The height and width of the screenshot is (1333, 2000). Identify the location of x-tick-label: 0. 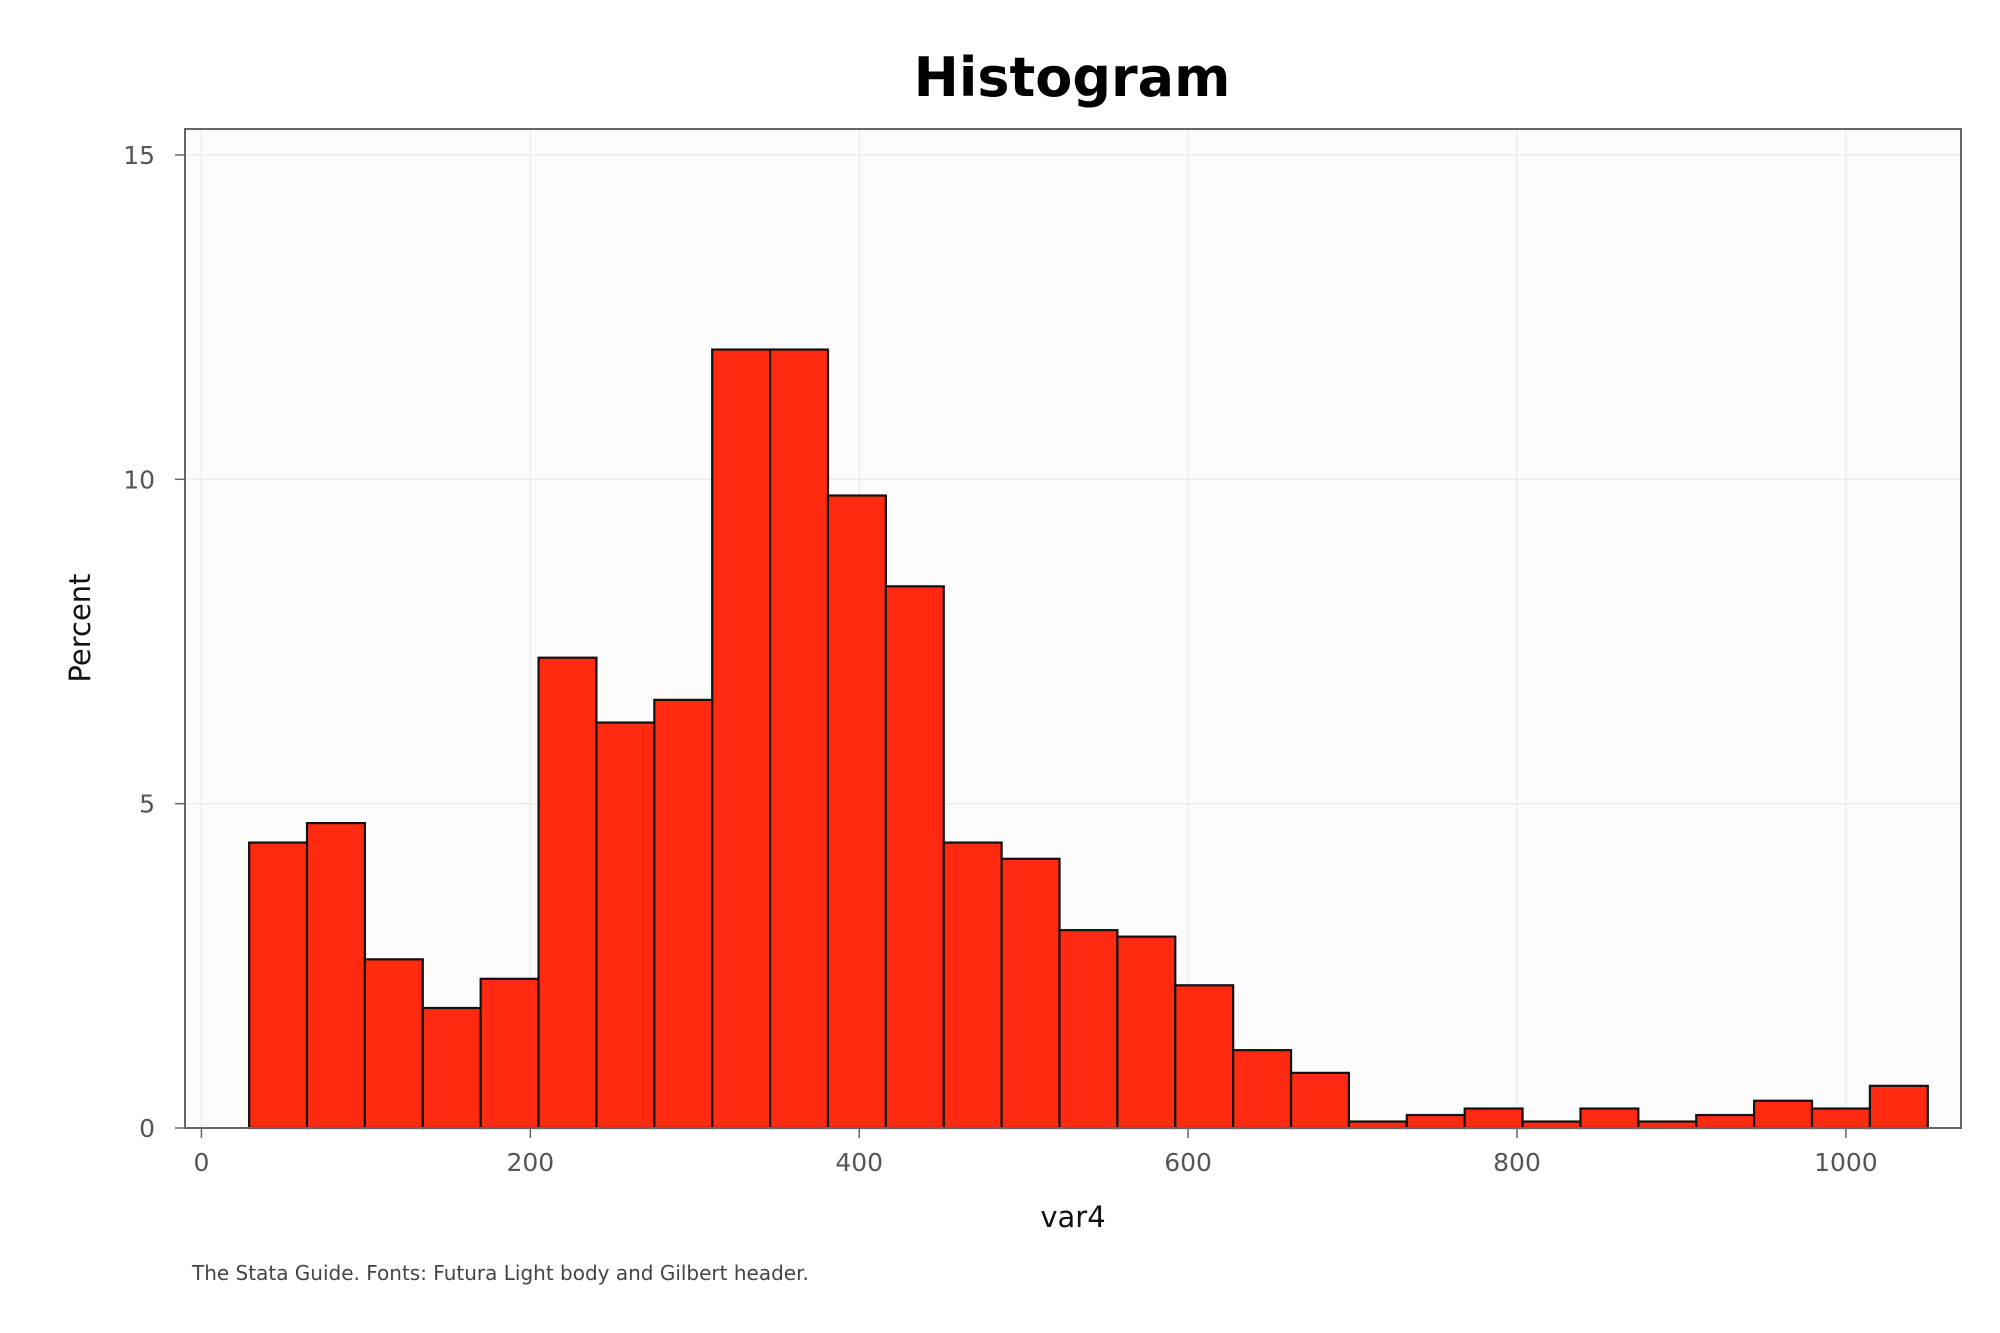
(201, 1162).